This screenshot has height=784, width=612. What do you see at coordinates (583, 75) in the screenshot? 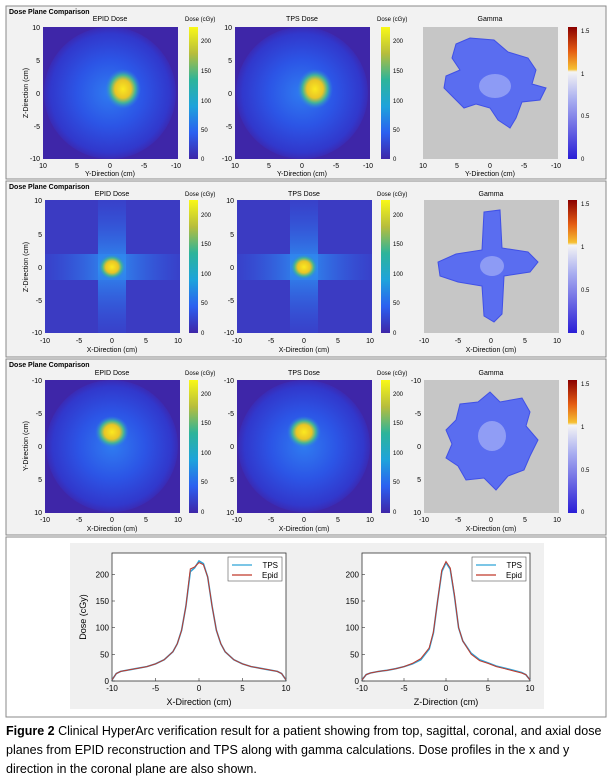
I see `tick-label: 1` at bounding box center [583, 75].